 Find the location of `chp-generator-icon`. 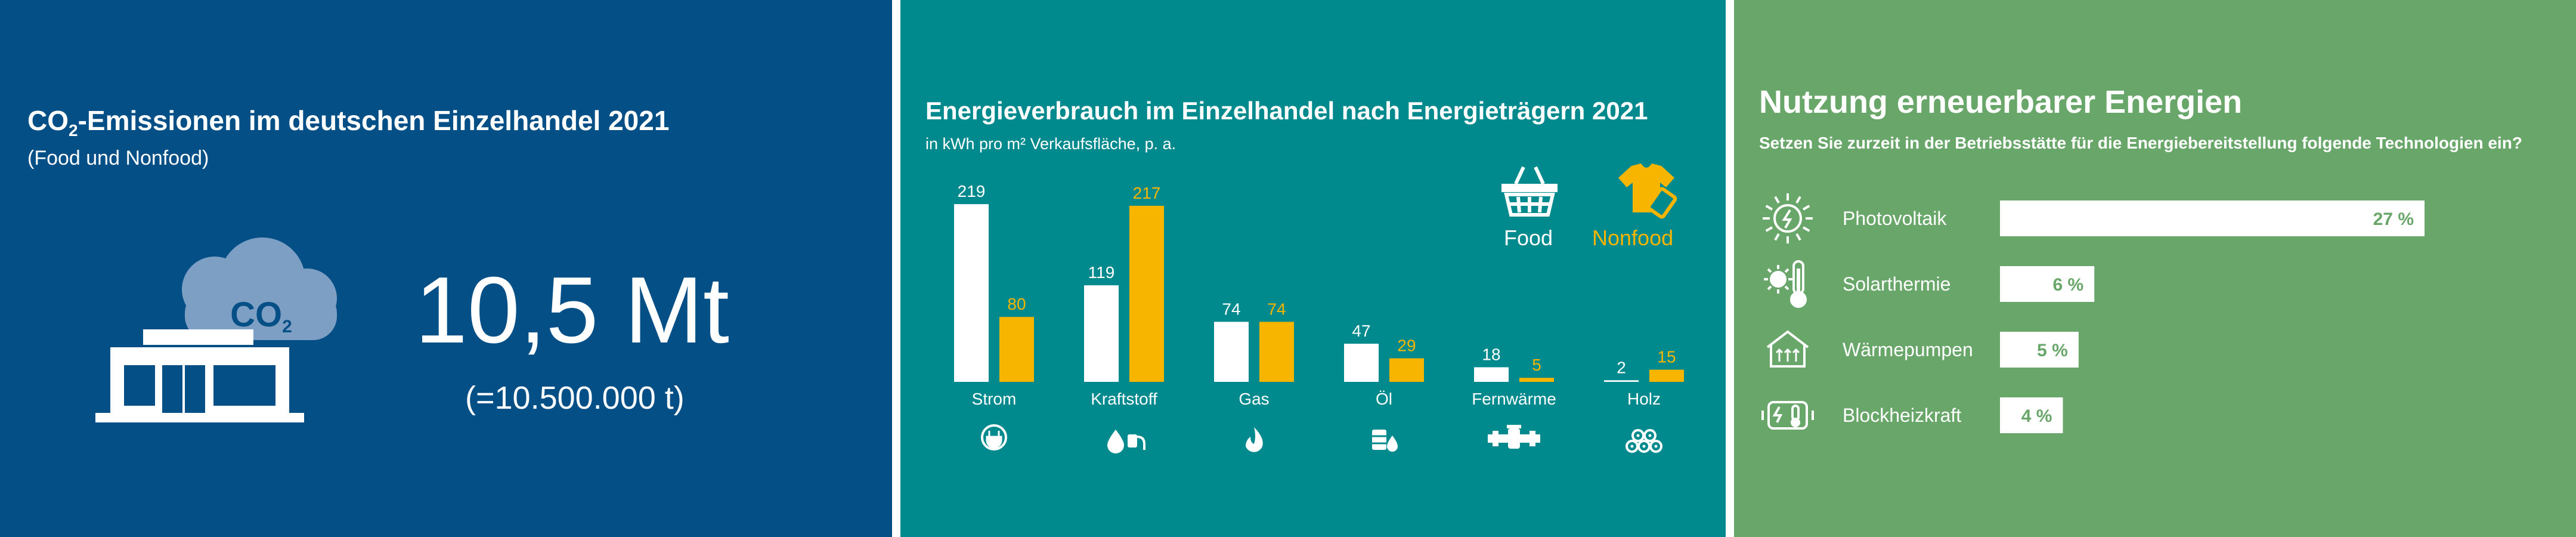

chp-generator-icon is located at coordinates (1788, 415).